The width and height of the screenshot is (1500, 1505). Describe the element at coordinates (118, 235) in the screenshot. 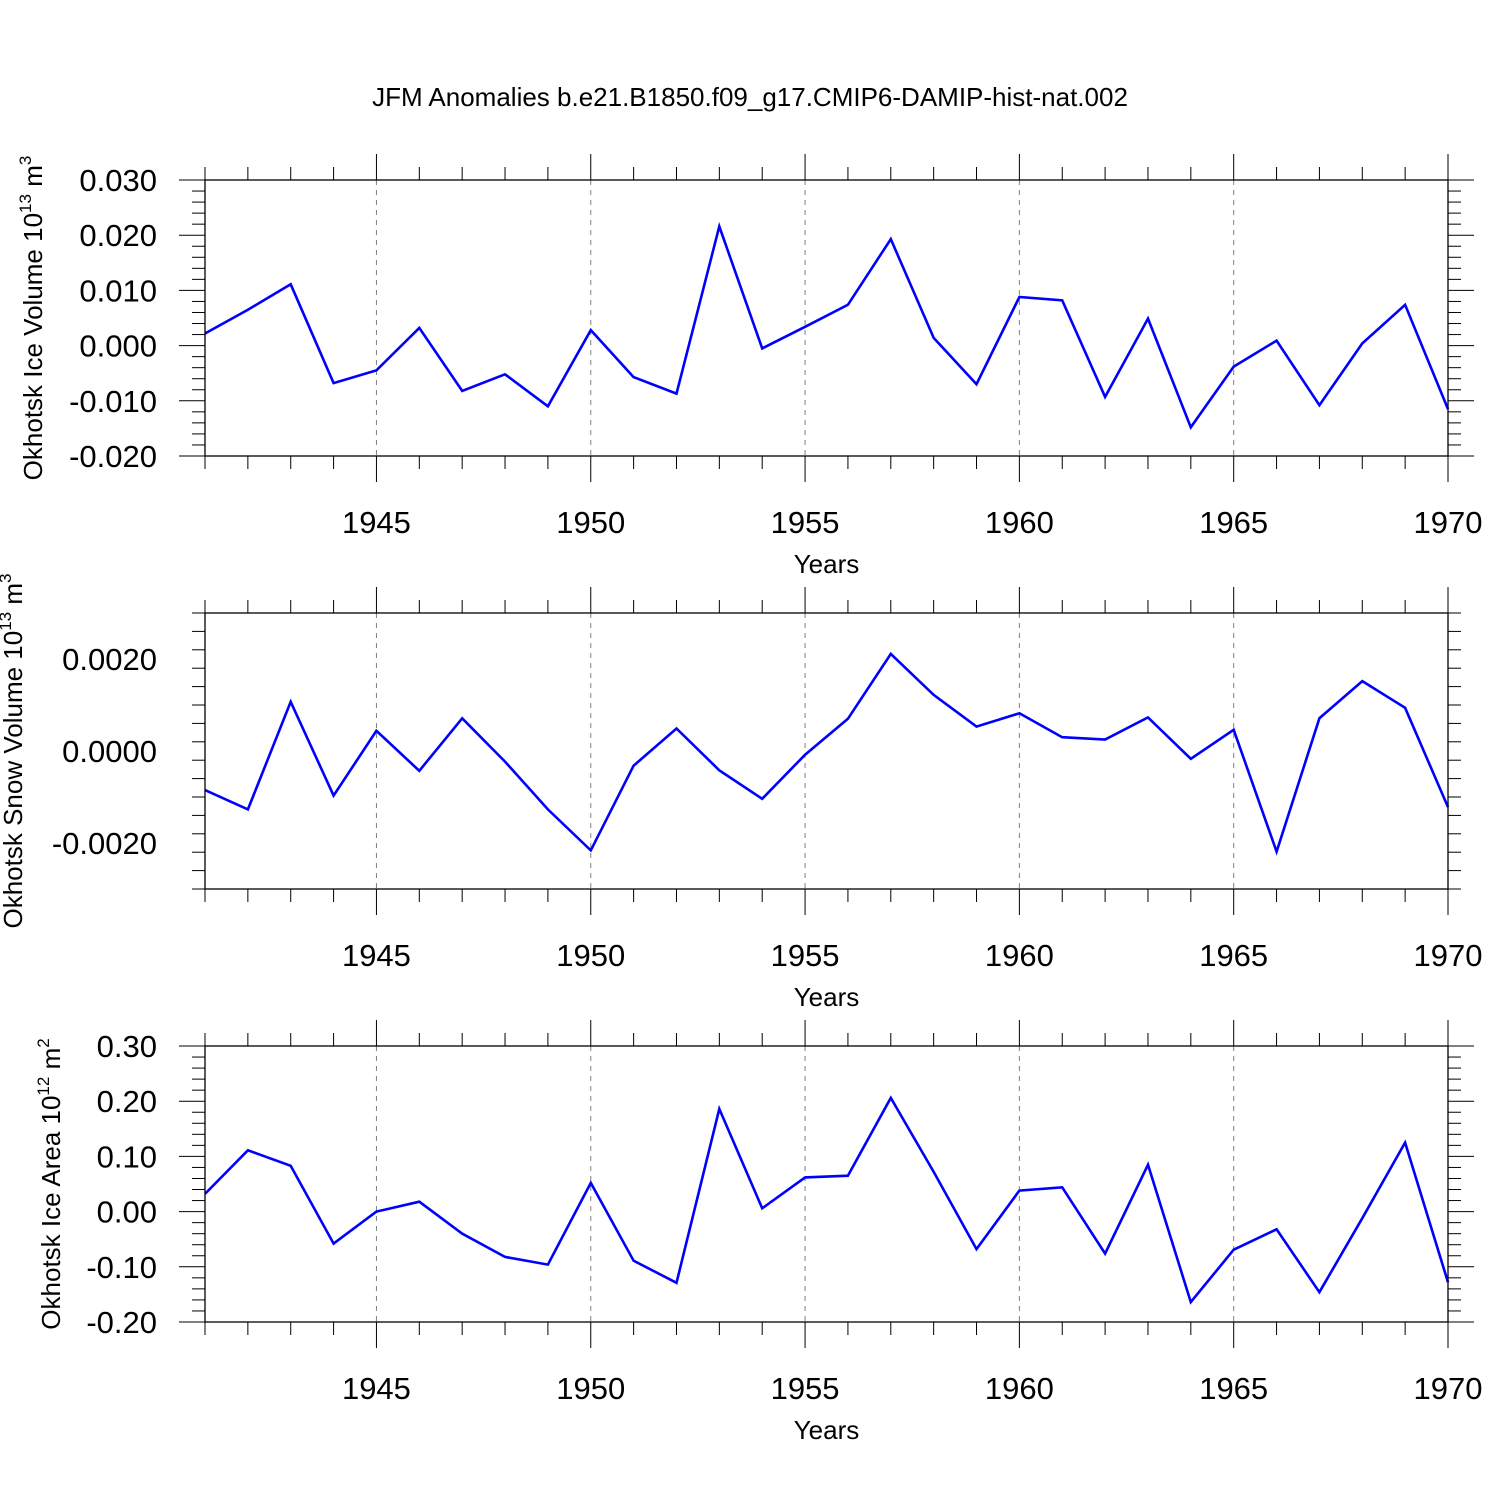

I see `y-tick-label: 0.020` at that location.